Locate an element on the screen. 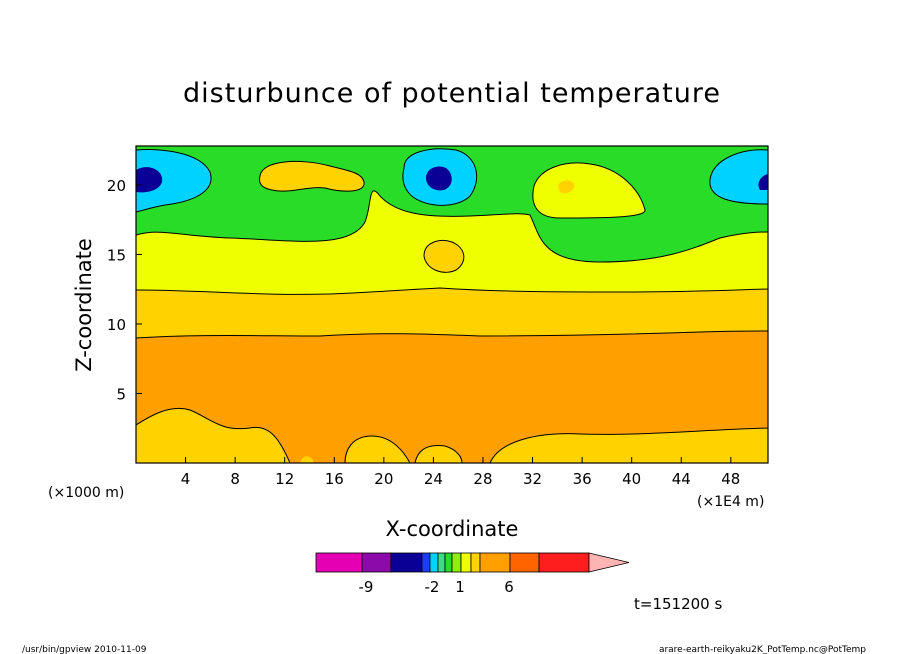 The width and height of the screenshot is (904, 654). y-axis: 5 10 15 20 is located at coordinates (124, 290).